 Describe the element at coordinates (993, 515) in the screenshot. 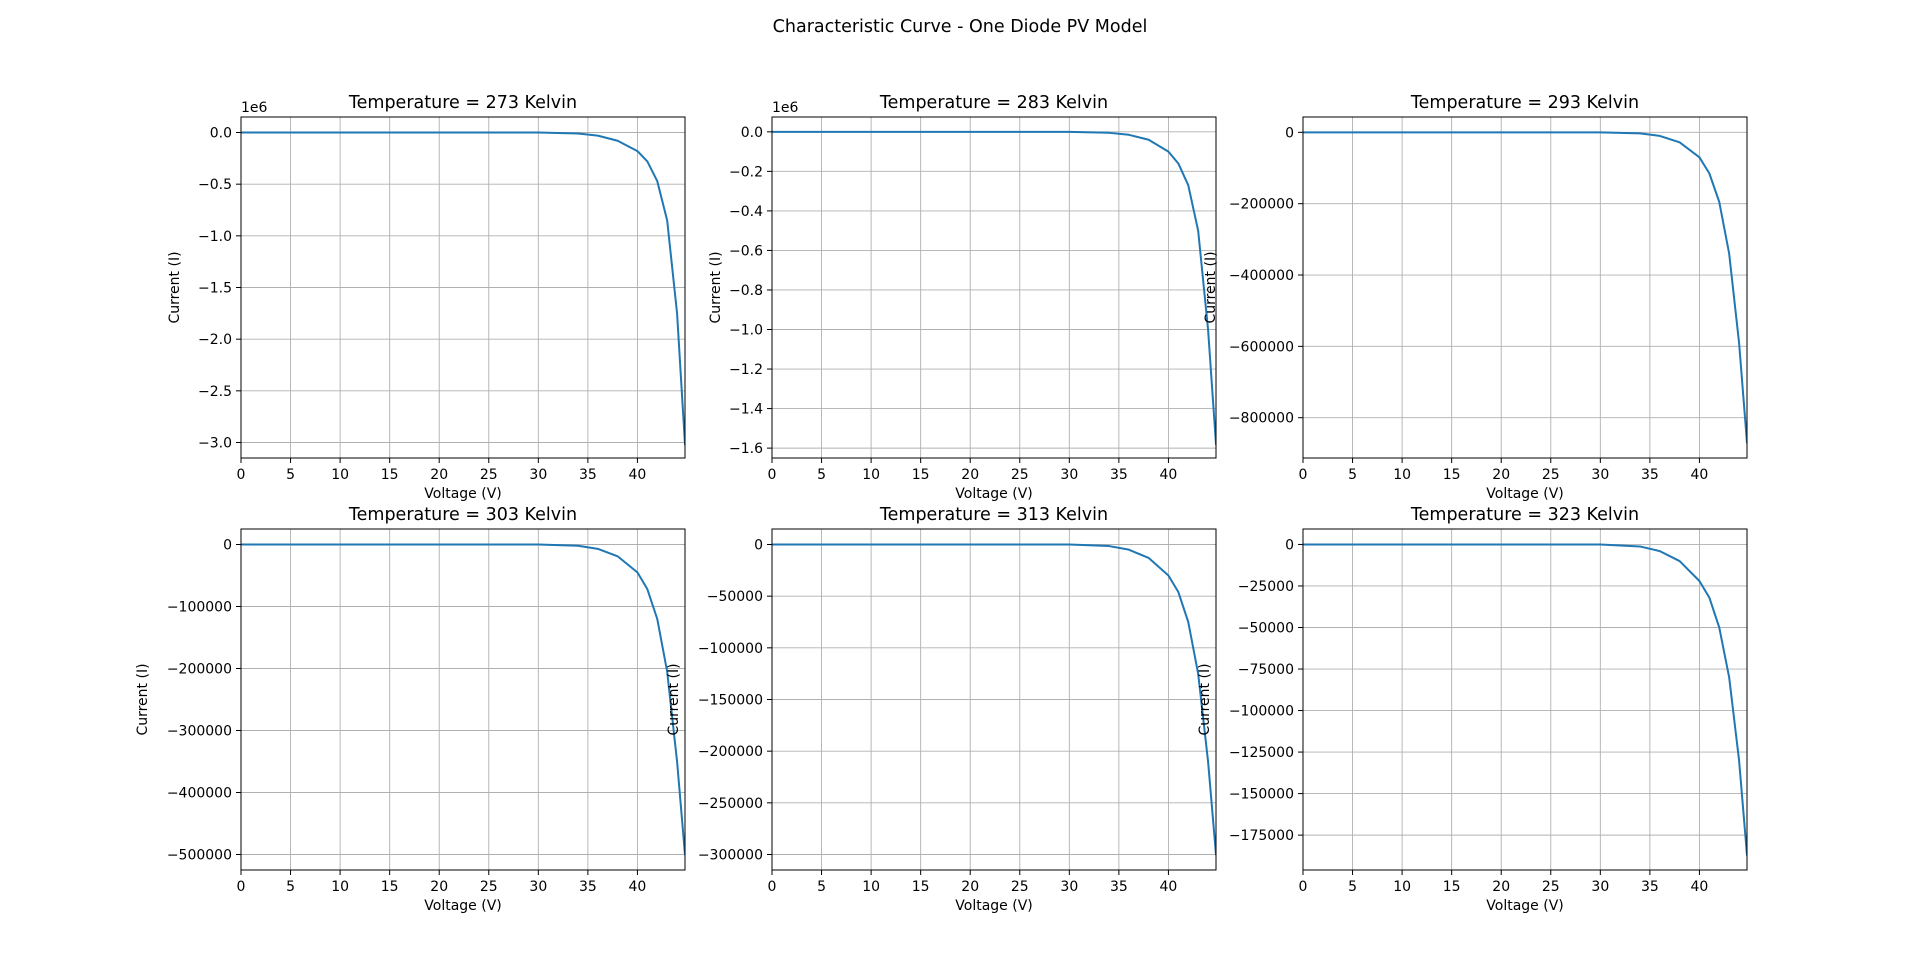

I see `subplot-title: Temperature = 313 Kelvin` at that location.